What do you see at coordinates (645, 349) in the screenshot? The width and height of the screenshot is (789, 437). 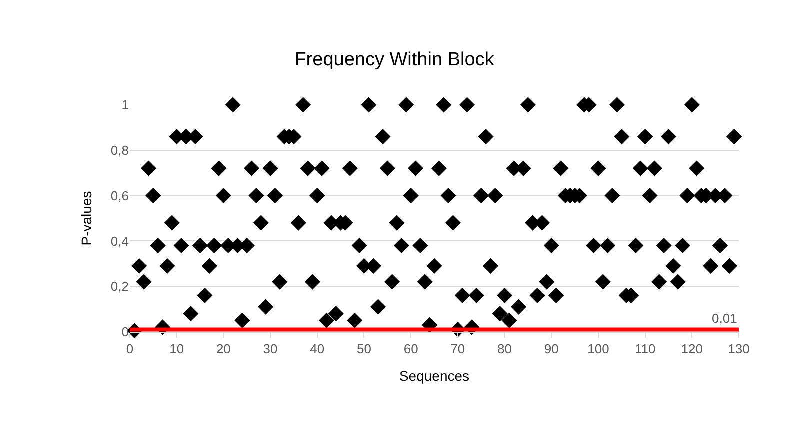 I see `x-tick-label: 110` at bounding box center [645, 349].